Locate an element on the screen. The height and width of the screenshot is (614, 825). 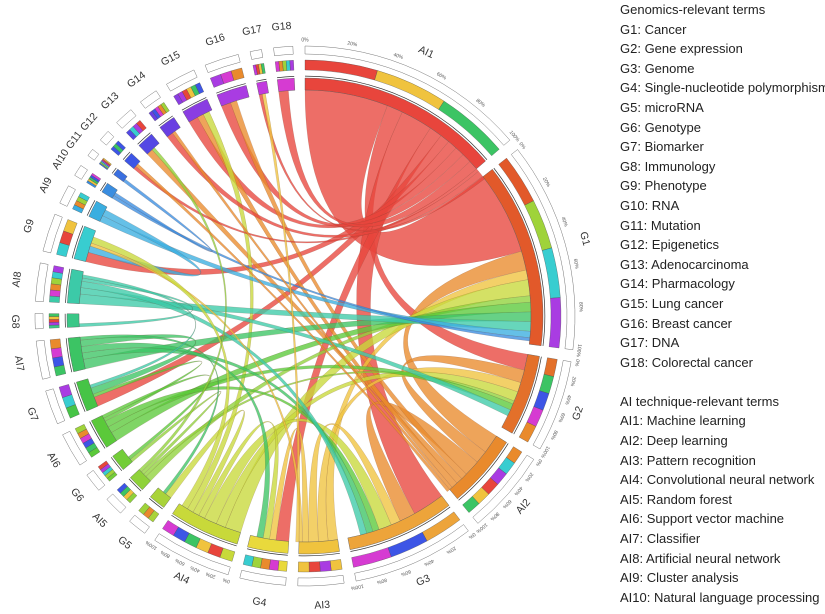
segment-label: AI6 is located at coordinates (53, 460).